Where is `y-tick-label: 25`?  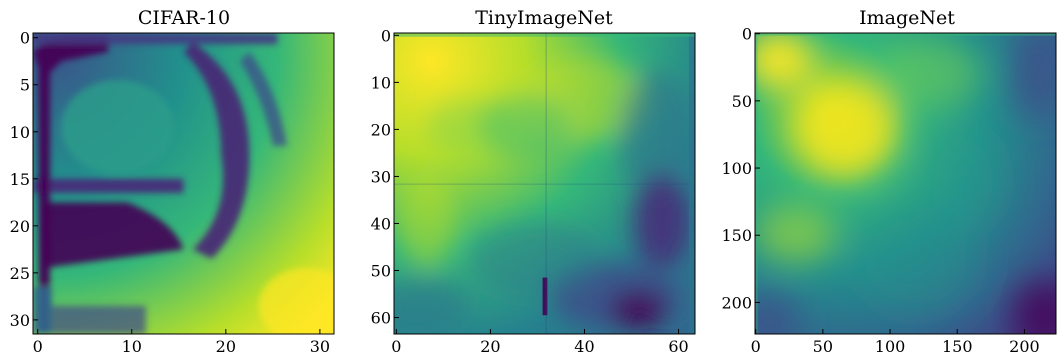 y-tick-label: 25 is located at coordinates (20, 273).